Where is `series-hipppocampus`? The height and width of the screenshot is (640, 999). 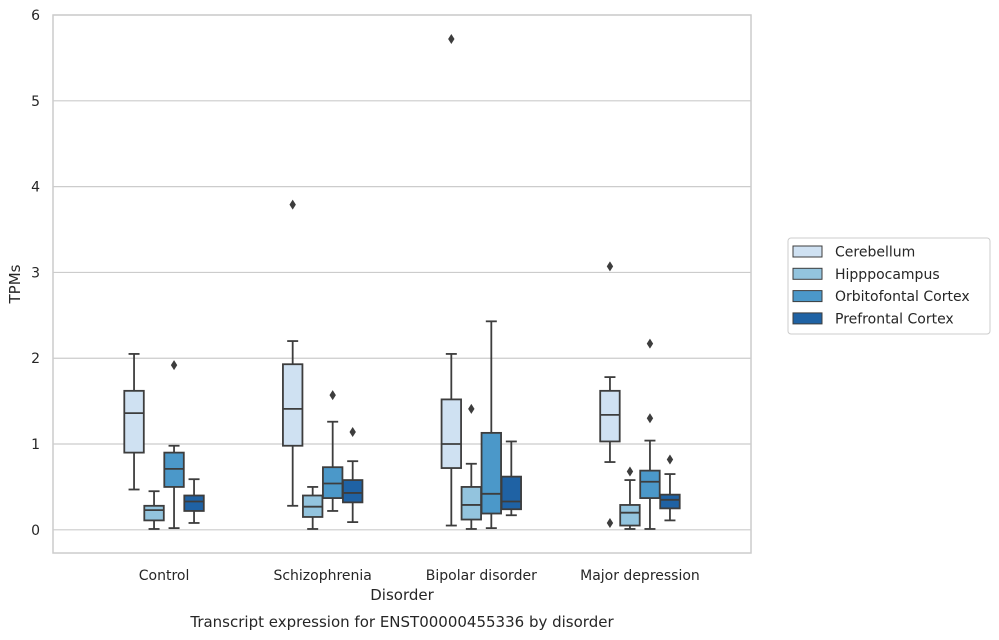
series-hipppocampus is located at coordinates (392, 466).